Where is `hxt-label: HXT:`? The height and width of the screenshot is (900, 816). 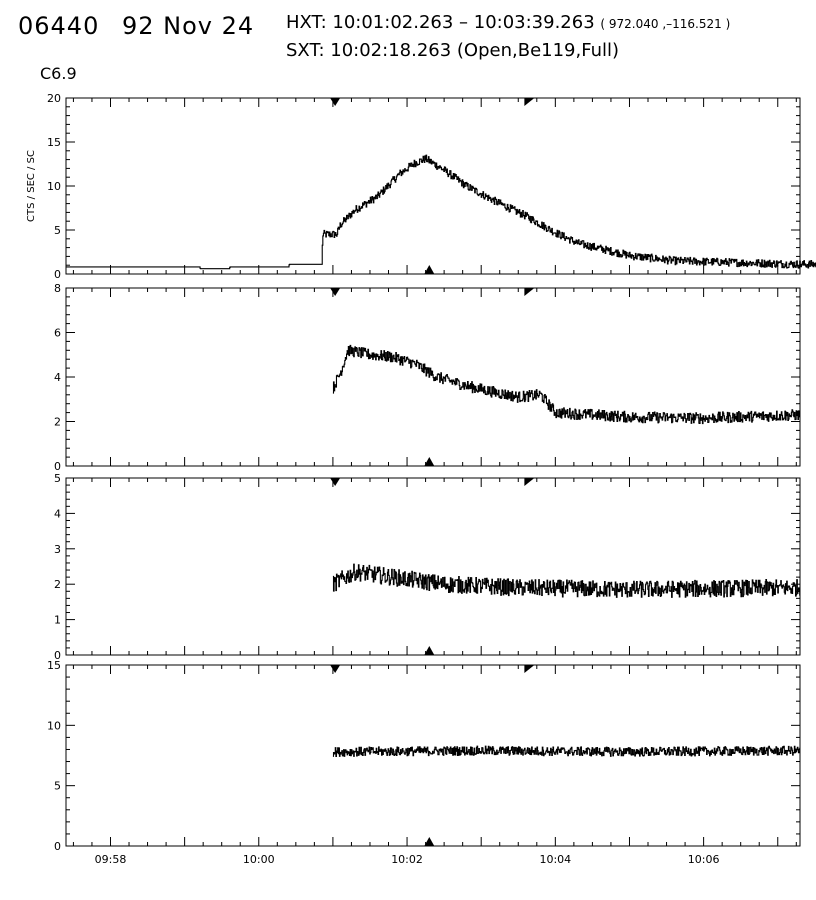 hxt-label: HXT: is located at coordinates (306, 22).